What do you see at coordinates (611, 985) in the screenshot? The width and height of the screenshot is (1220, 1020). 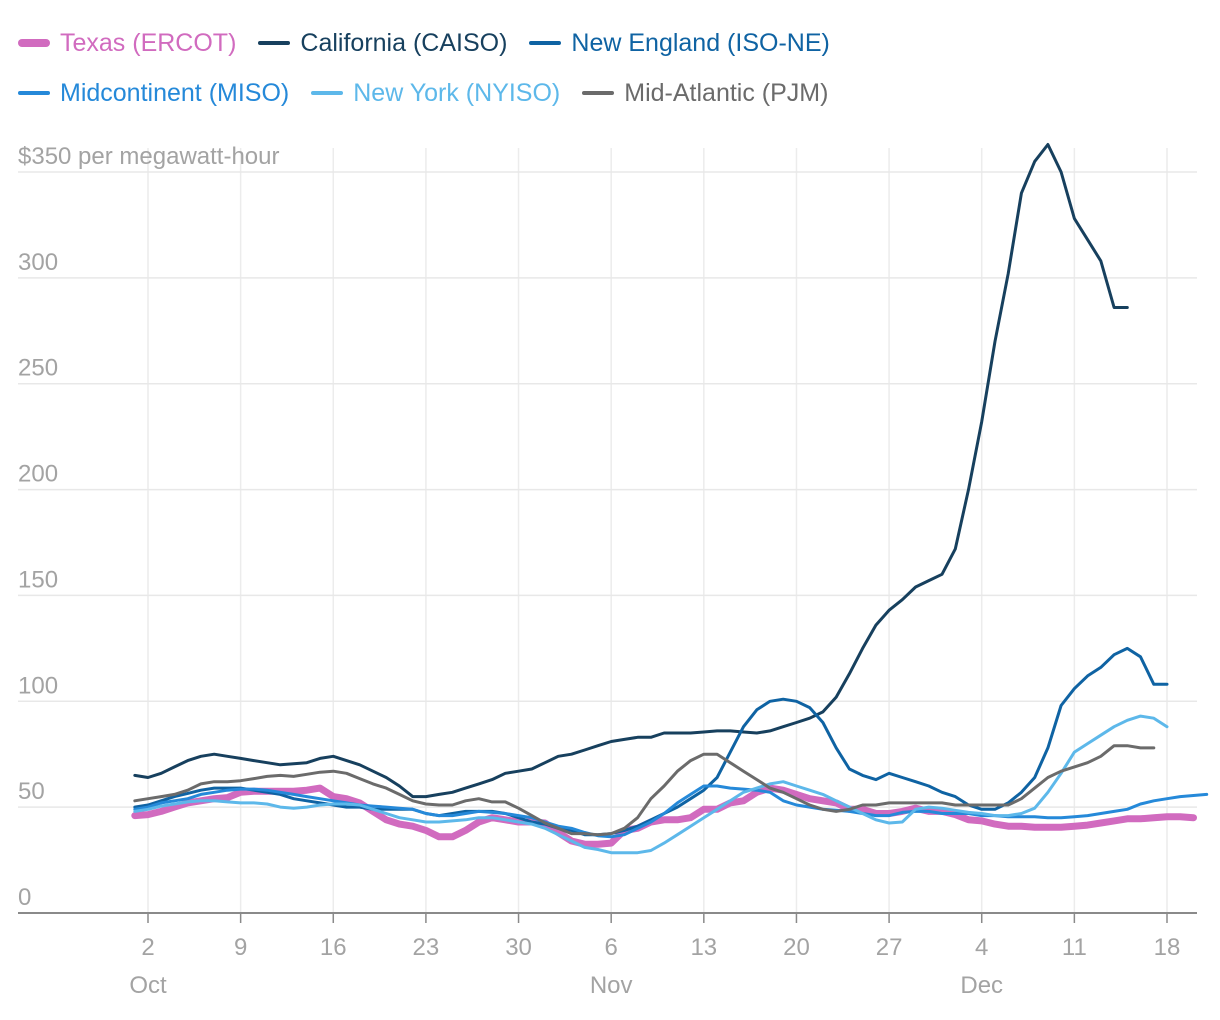 I see `month-label-nov: Nov` at bounding box center [611, 985].